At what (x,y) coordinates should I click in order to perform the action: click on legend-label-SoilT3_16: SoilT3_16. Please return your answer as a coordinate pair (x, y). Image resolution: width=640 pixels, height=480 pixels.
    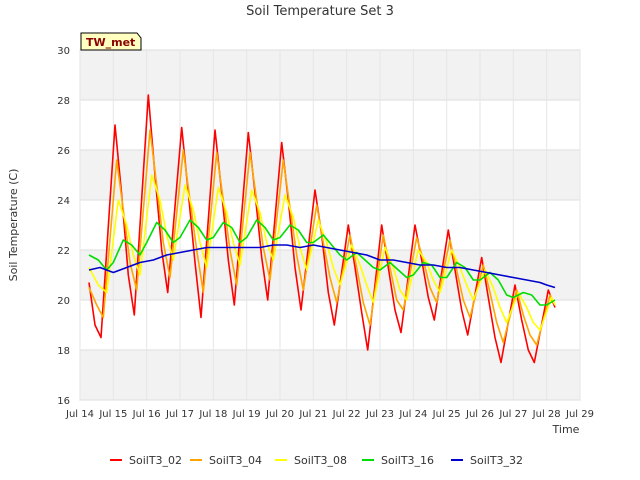
    Looking at the image, I should click on (407, 460).